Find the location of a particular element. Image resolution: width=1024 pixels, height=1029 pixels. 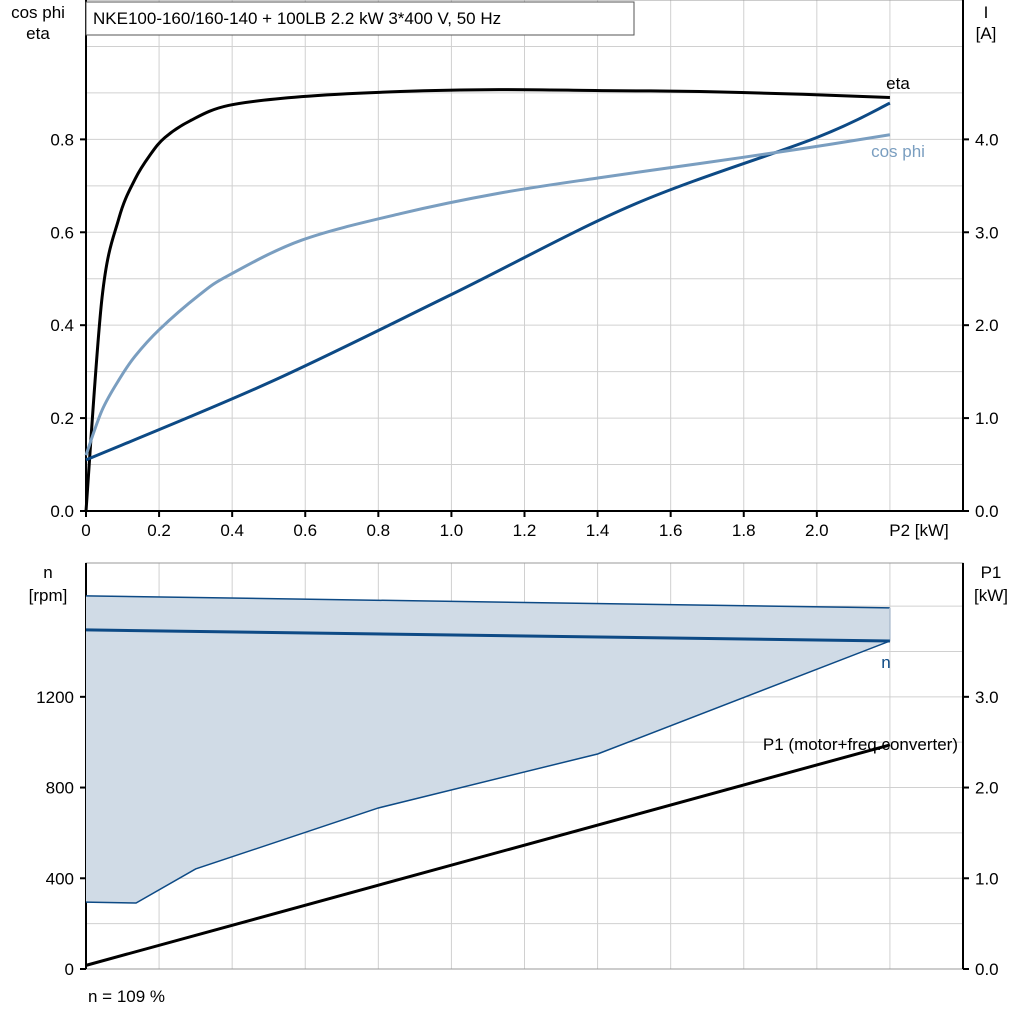

n-label: n is located at coordinates (885, 662).